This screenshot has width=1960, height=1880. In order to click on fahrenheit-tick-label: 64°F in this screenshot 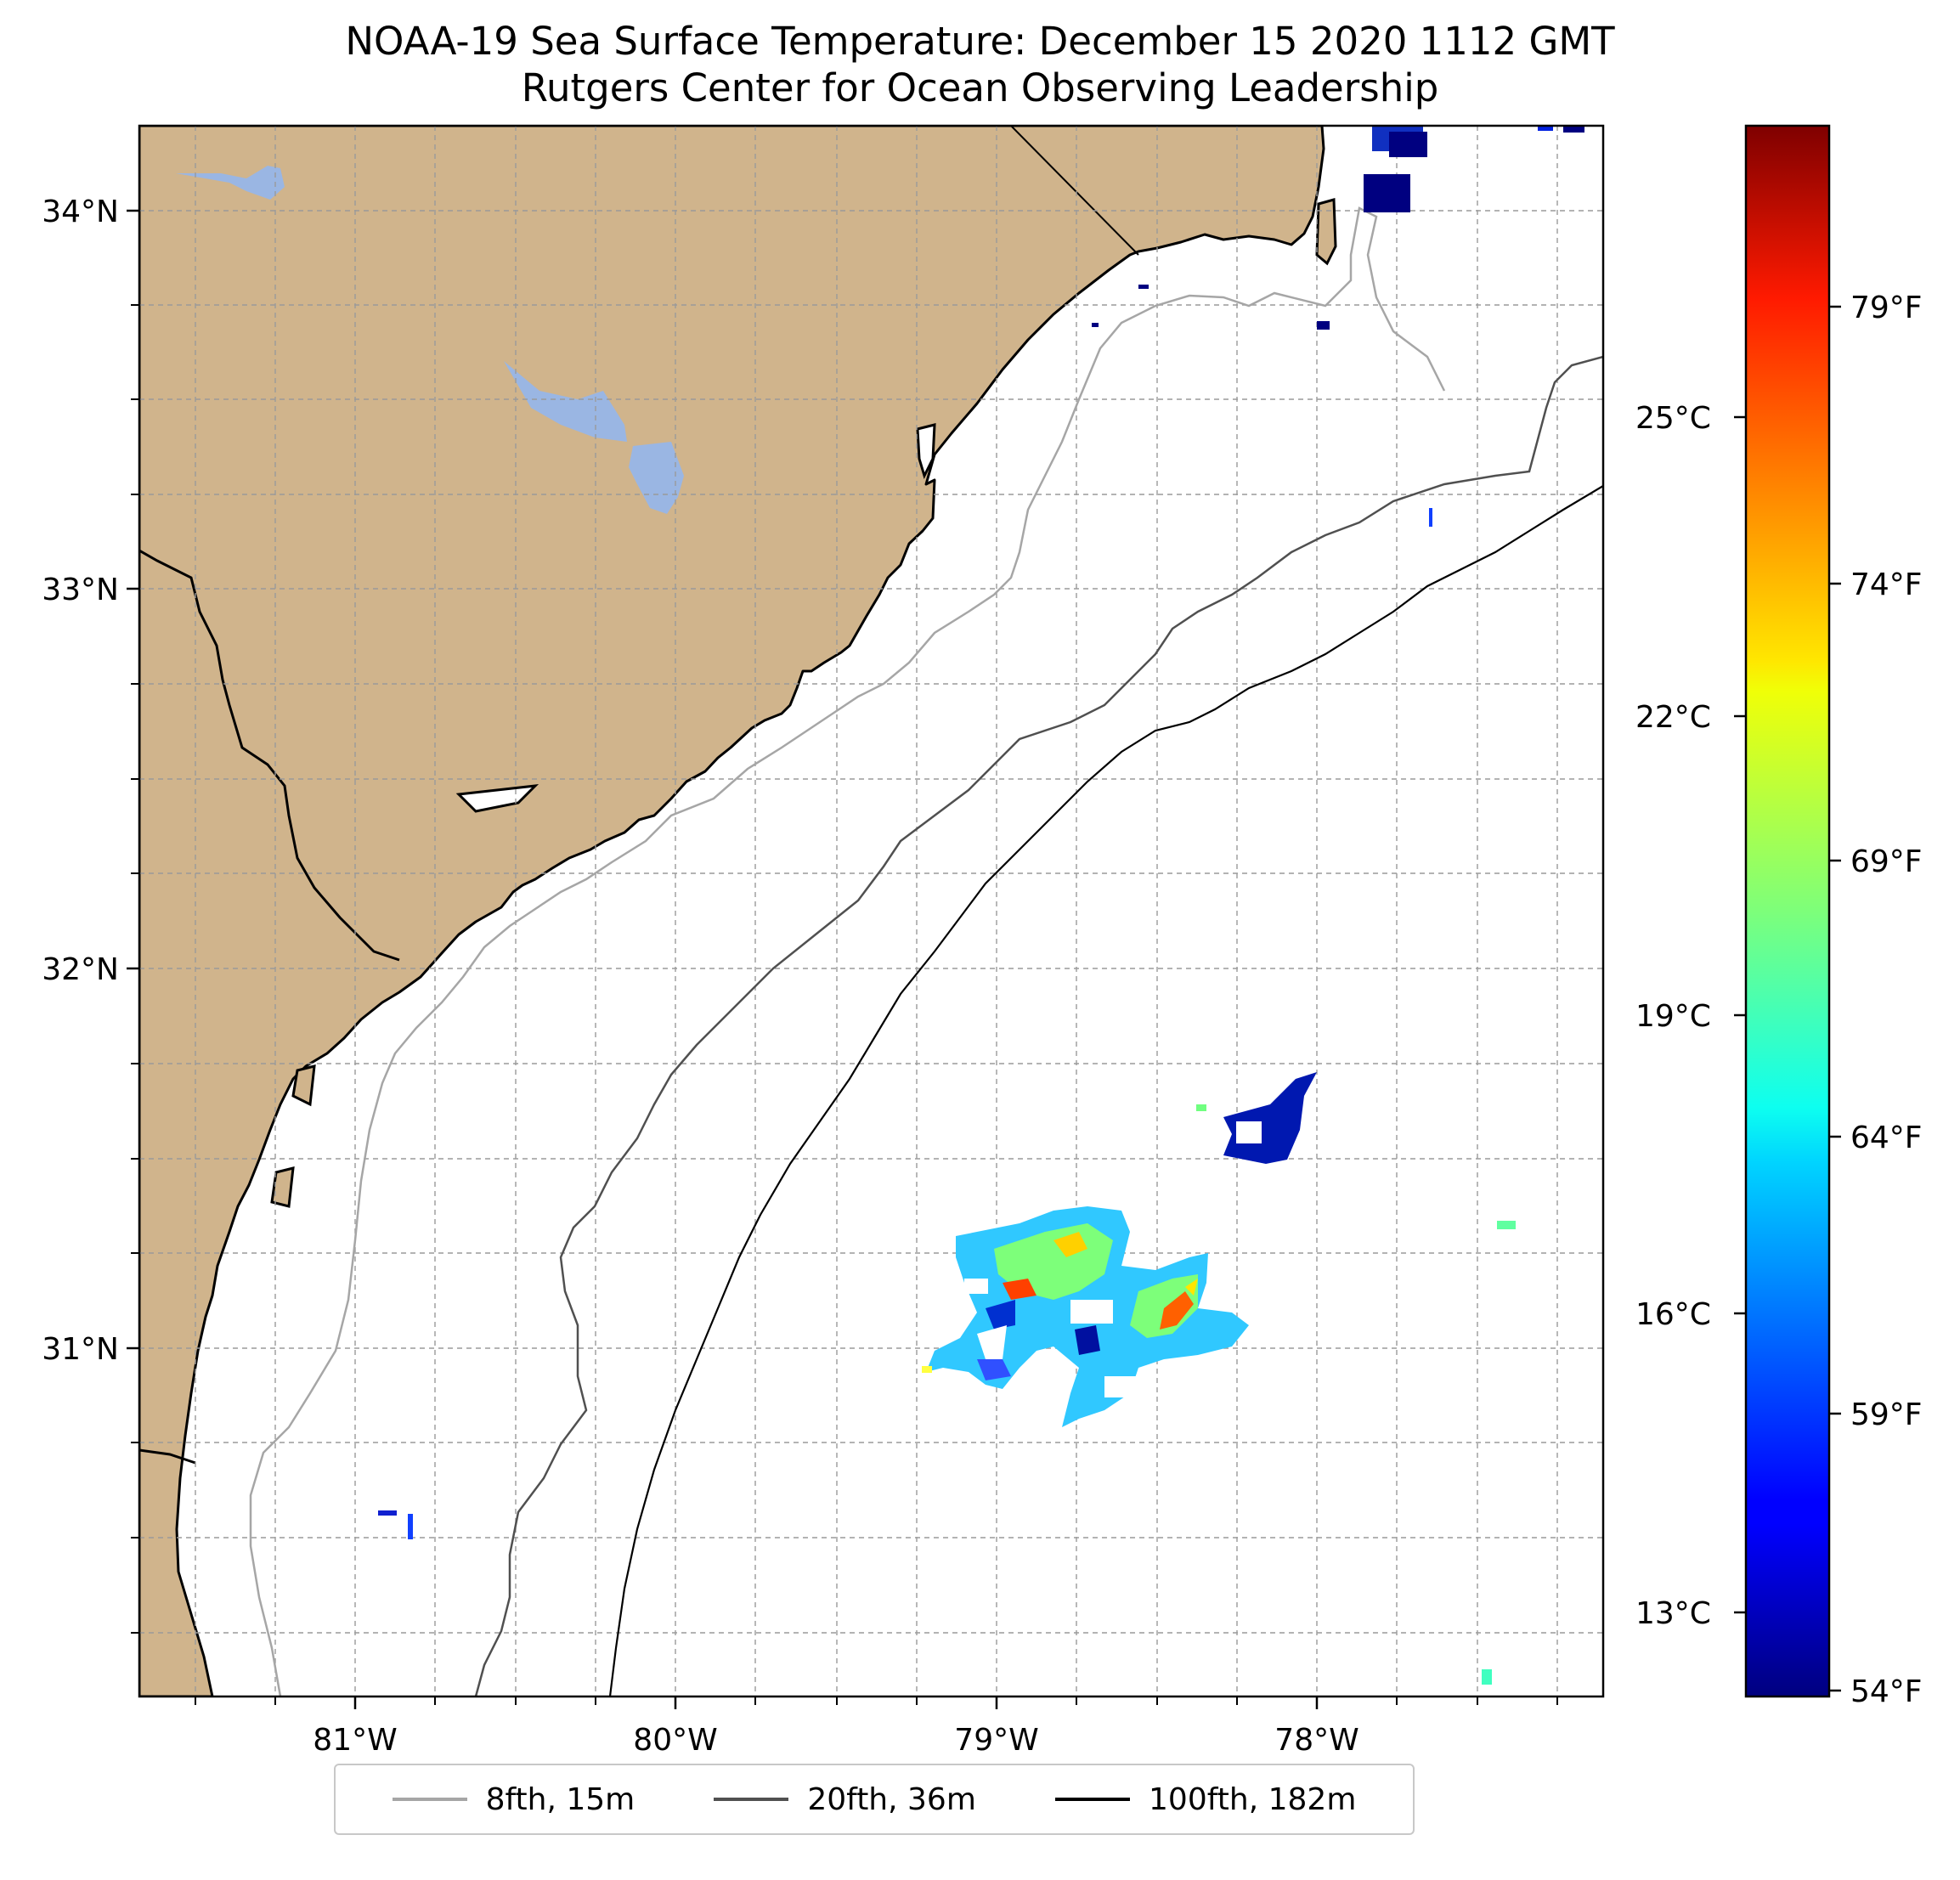, I will do `click(1887, 1138)`.